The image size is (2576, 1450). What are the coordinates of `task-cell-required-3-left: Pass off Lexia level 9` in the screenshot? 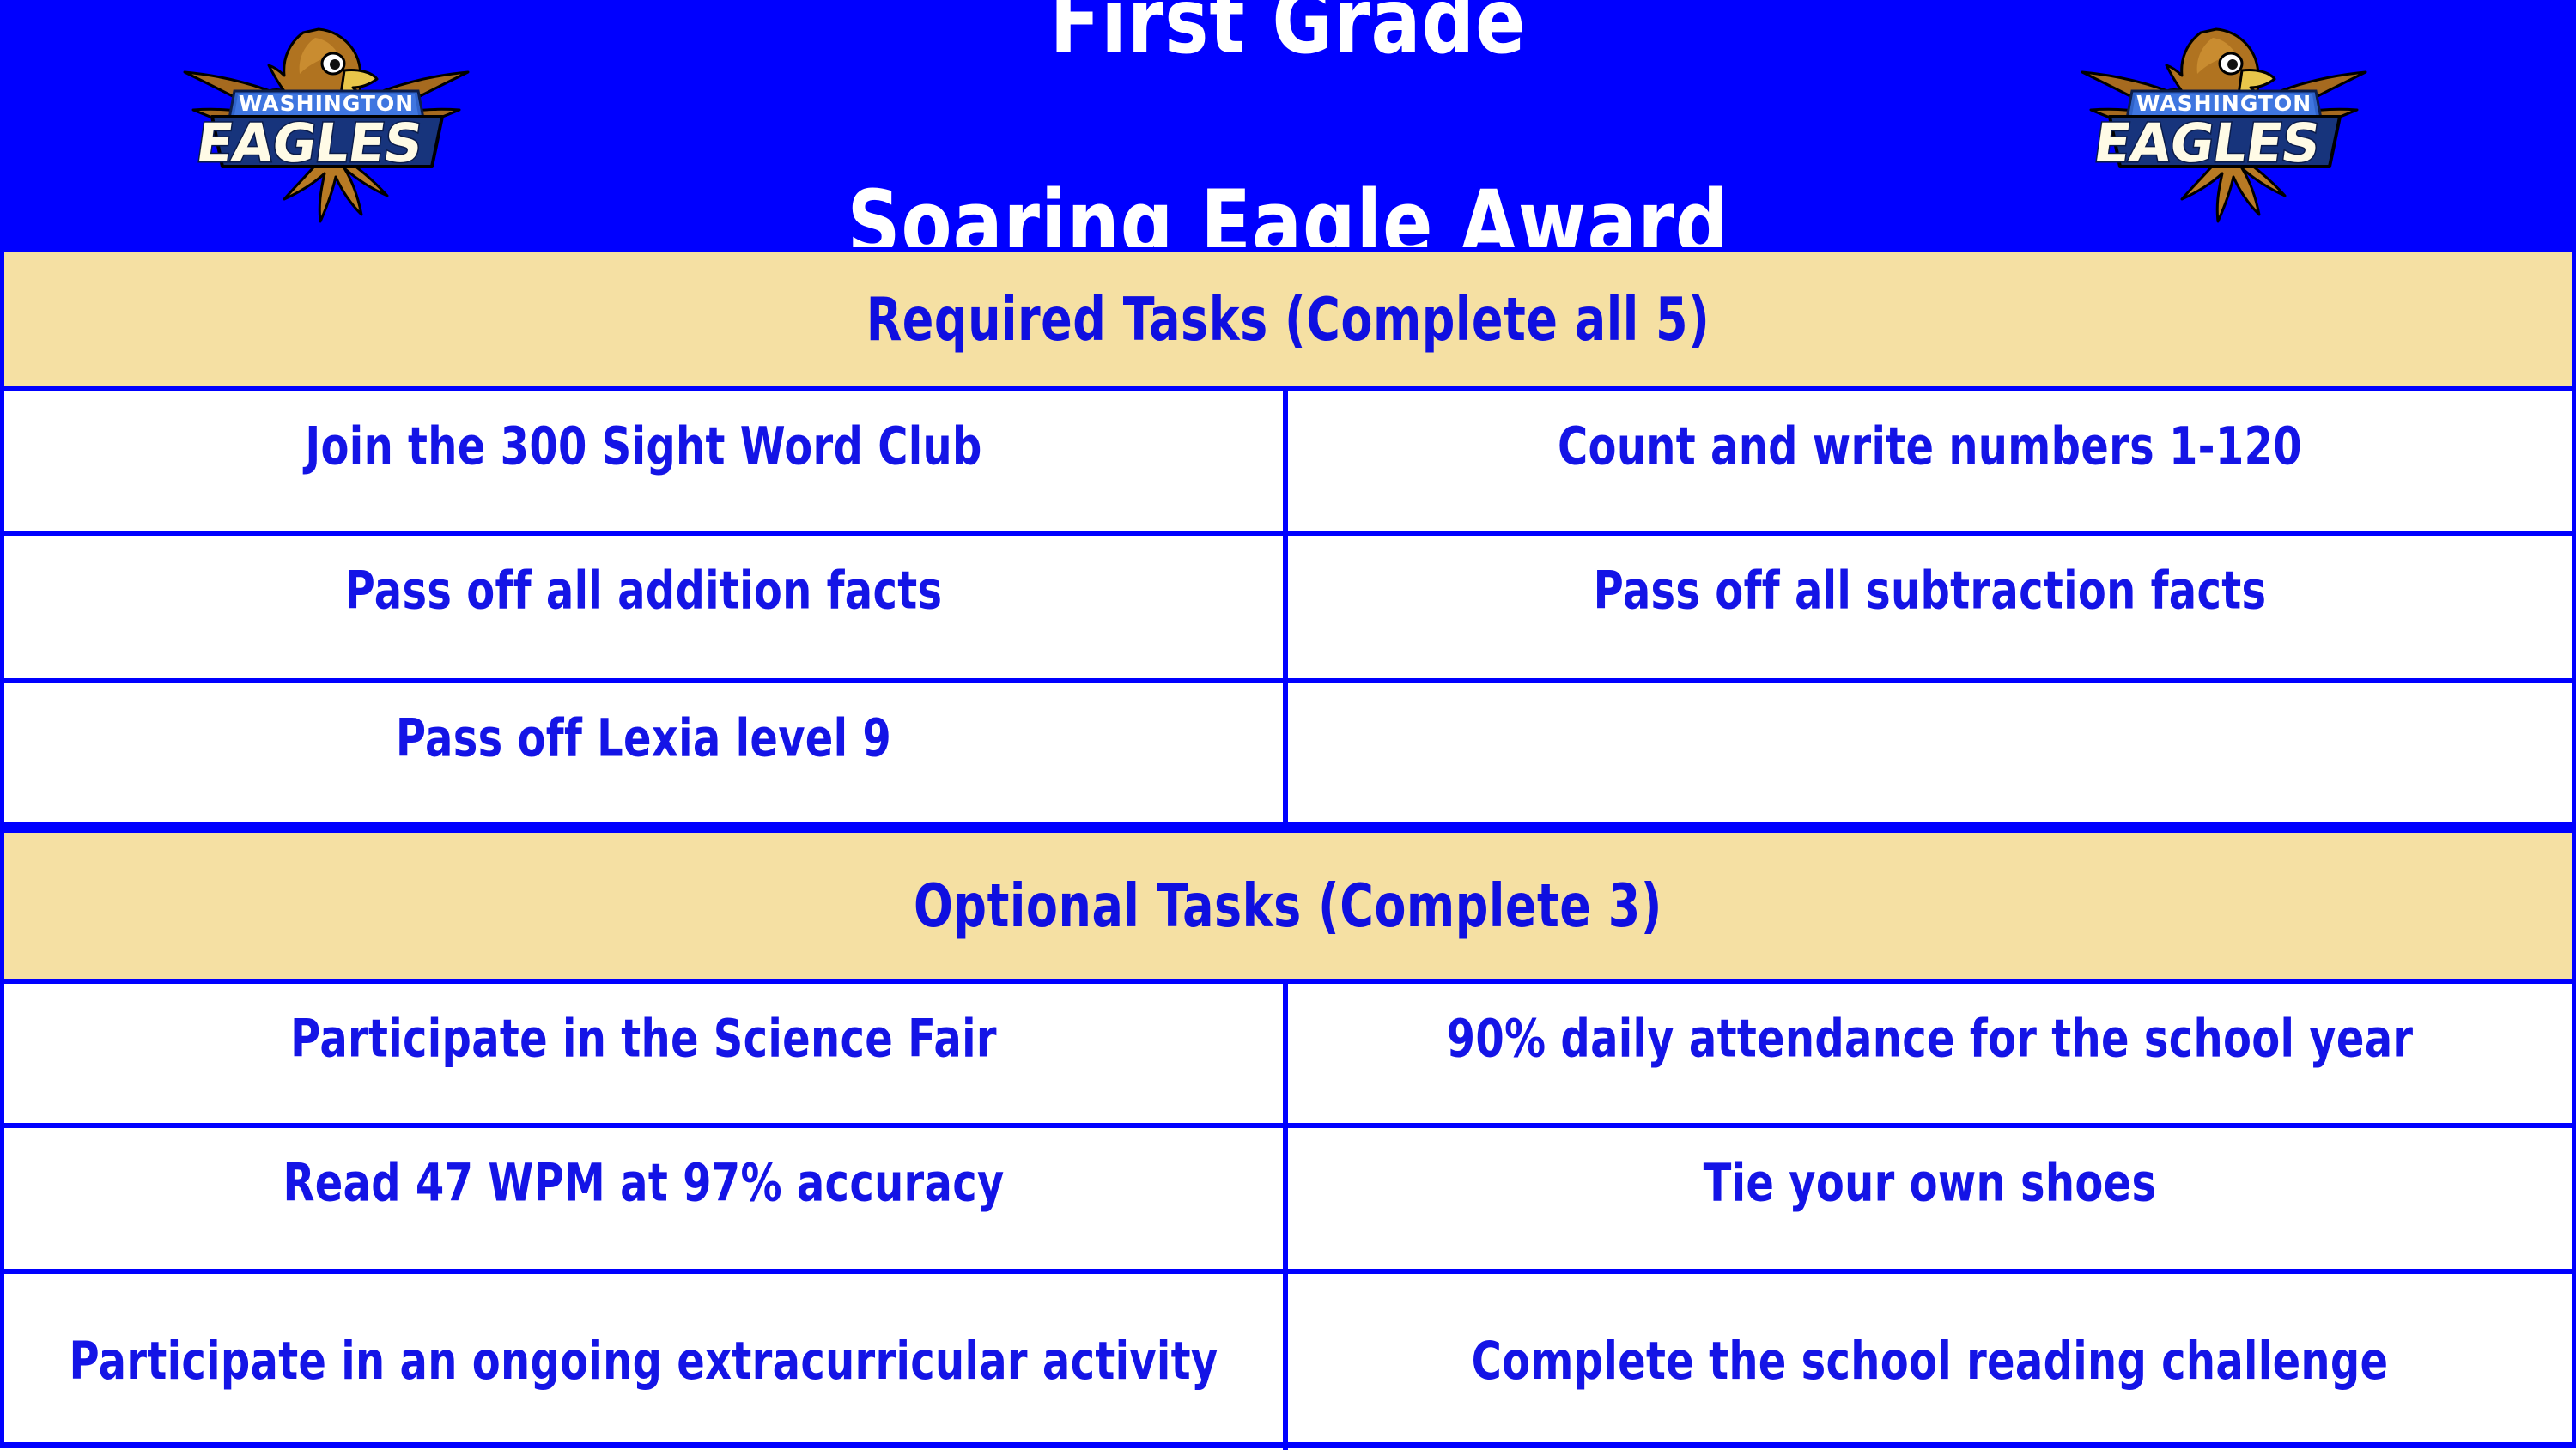 It's located at (646, 753).